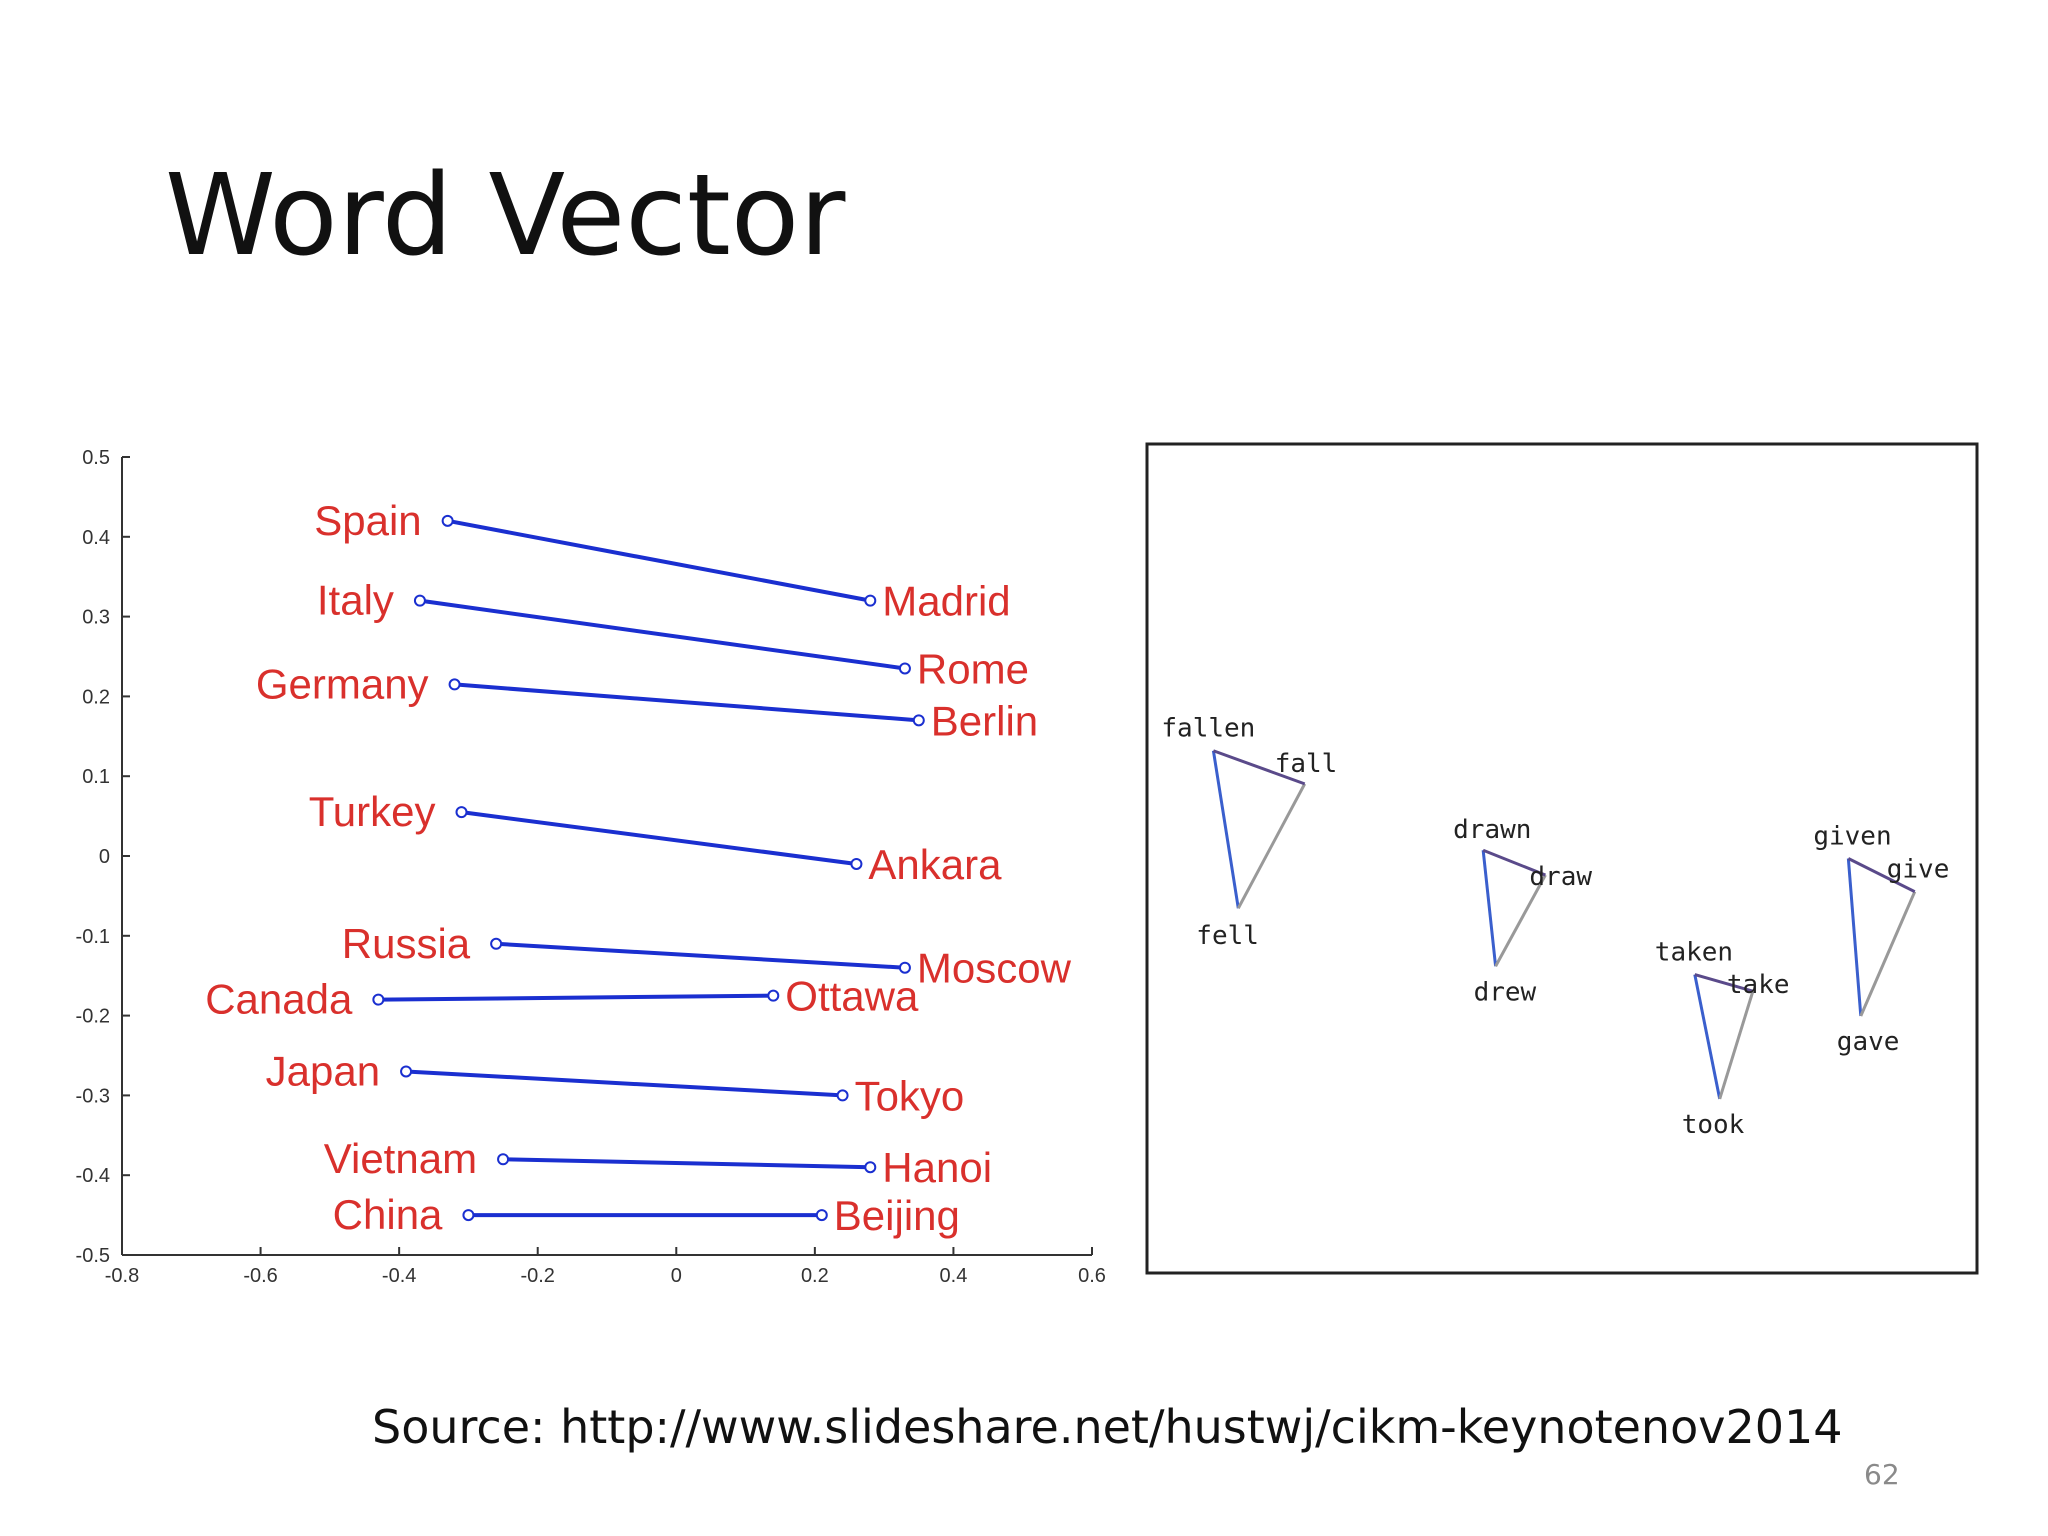 This screenshot has height=1536, width=2048. I want to click on slide-title: Word Vector, so click(505, 216).